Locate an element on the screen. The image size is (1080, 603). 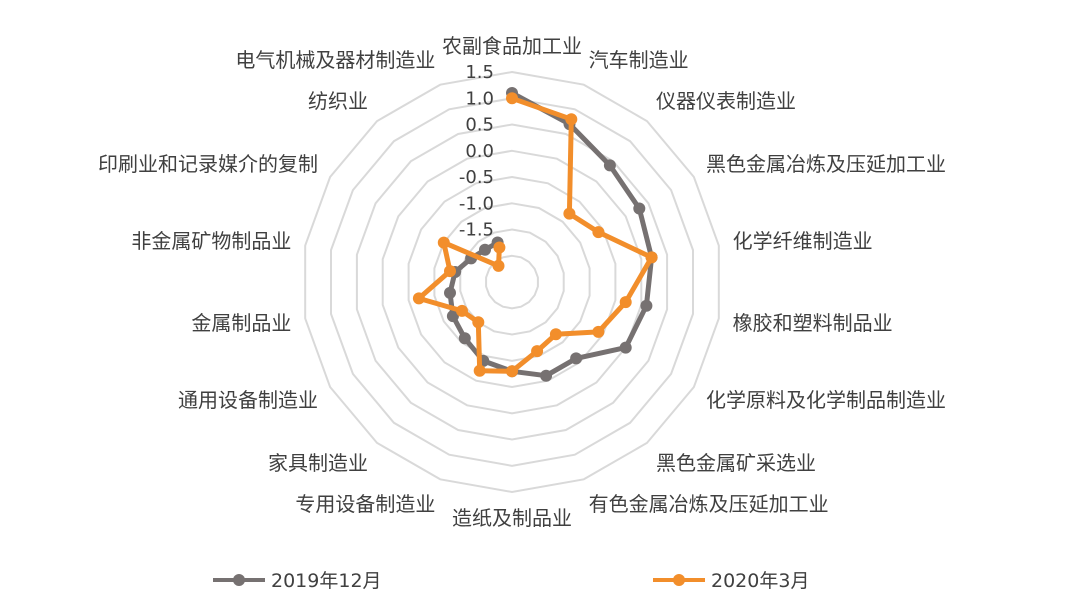
category-label: 汽车制造业 is located at coordinates (639, 60).